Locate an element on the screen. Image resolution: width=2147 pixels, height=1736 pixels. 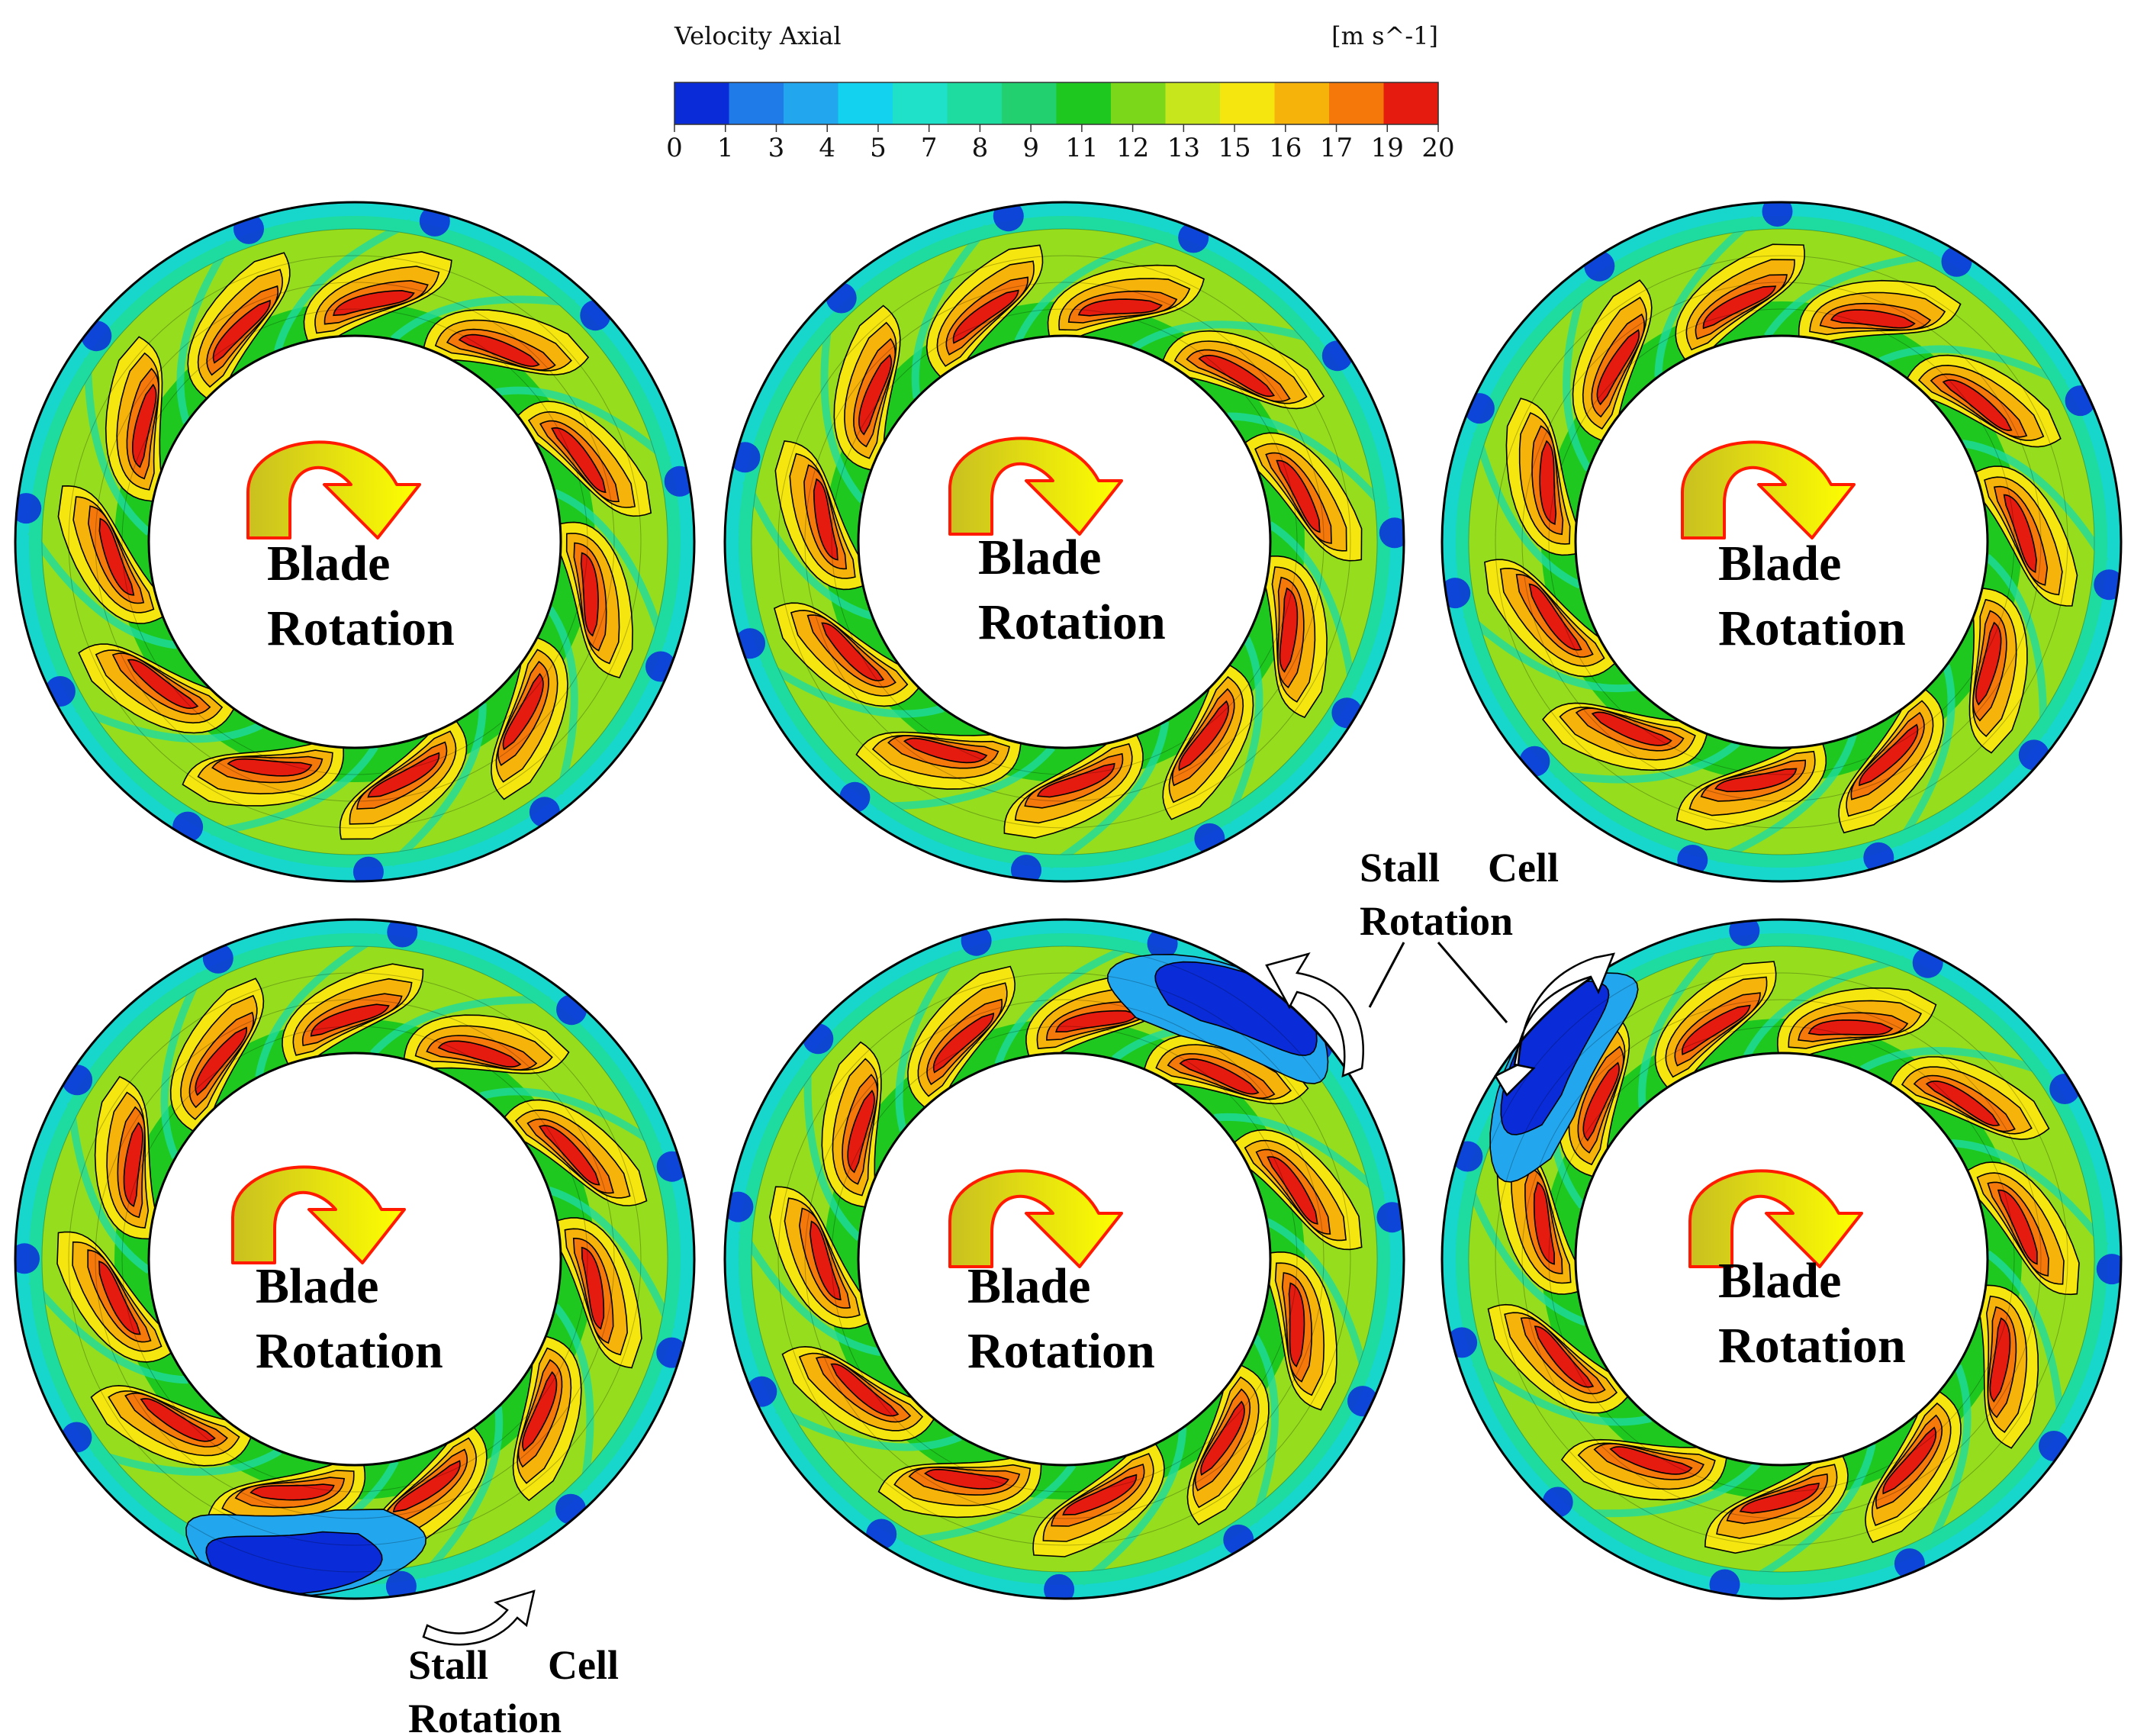
stall-label-top-line3: Rotation is located at coordinates (1437, 921).